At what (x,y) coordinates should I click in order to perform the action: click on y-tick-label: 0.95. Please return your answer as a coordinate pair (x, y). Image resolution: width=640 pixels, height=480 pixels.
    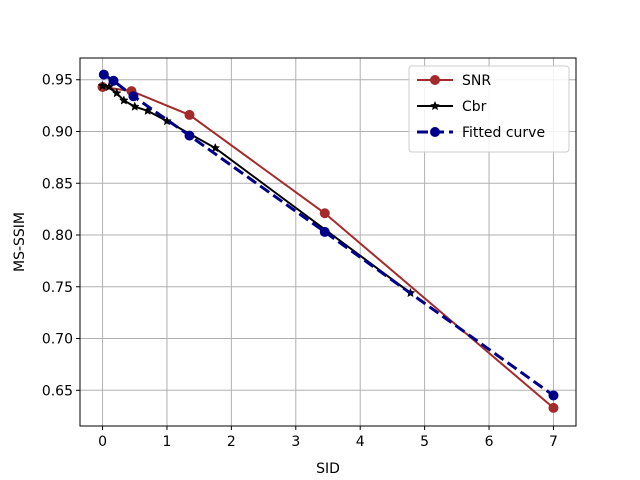
    Looking at the image, I should click on (57, 81).